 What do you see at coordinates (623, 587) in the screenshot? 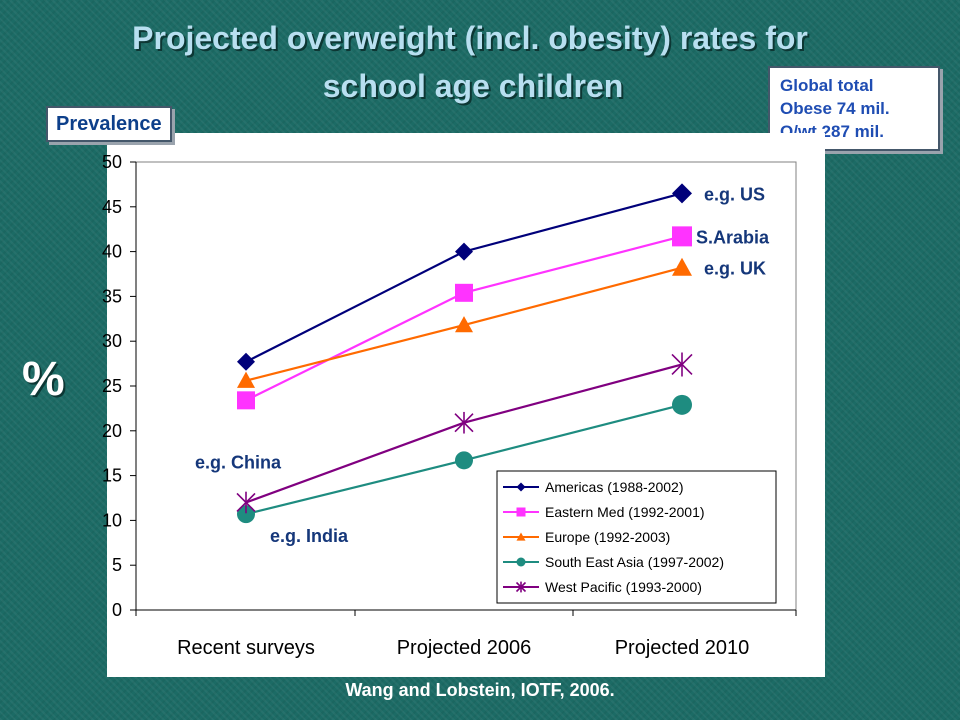
I see `legend-label: West Pacific (1993-2000)` at bounding box center [623, 587].